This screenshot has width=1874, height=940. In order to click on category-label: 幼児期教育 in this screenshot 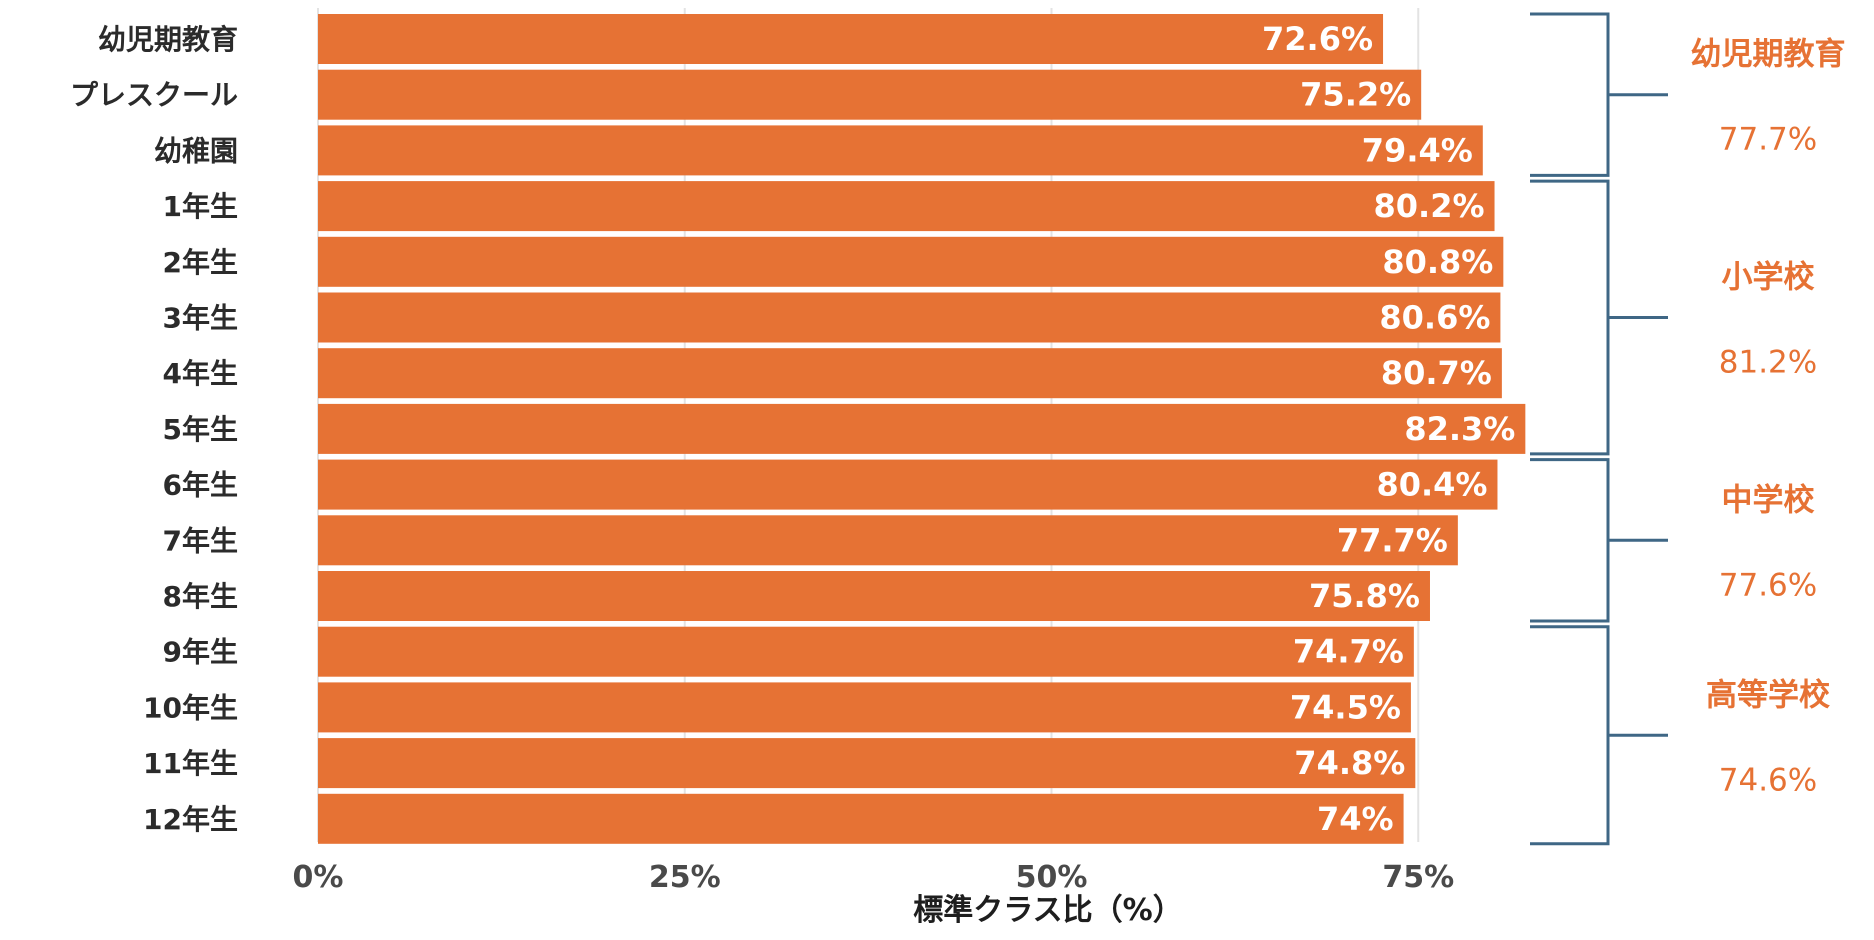, I will do `click(168, 39)`.